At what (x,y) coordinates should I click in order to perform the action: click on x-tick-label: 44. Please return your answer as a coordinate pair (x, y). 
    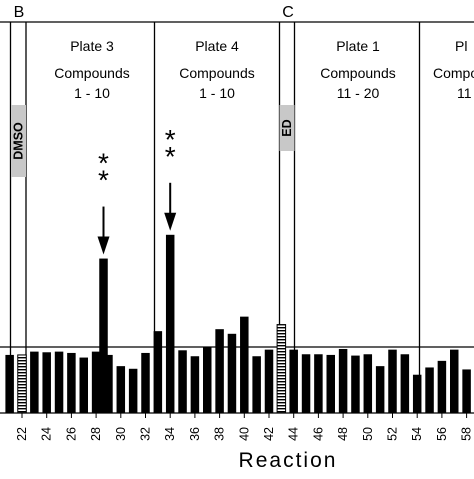
    Looking at the image, I should click on (294, 434).